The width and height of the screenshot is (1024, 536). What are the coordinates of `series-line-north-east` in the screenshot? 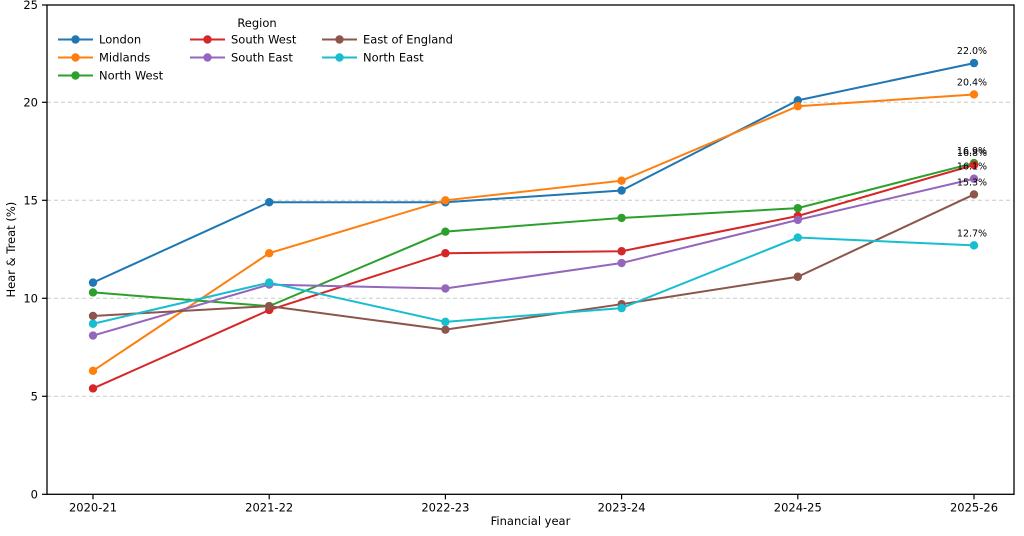 It's located at (533, 280).